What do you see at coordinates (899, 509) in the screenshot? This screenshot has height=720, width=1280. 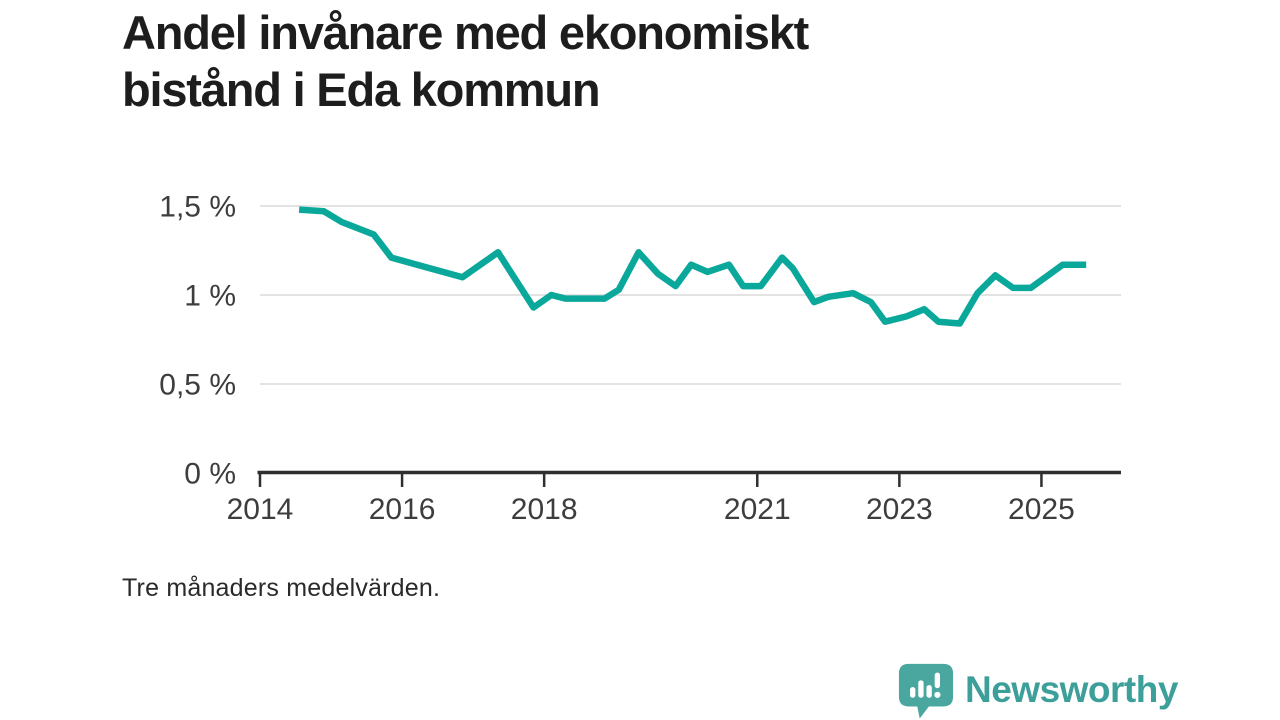 I see `x-tick-label: 2023` at bounding box center [899, 509].